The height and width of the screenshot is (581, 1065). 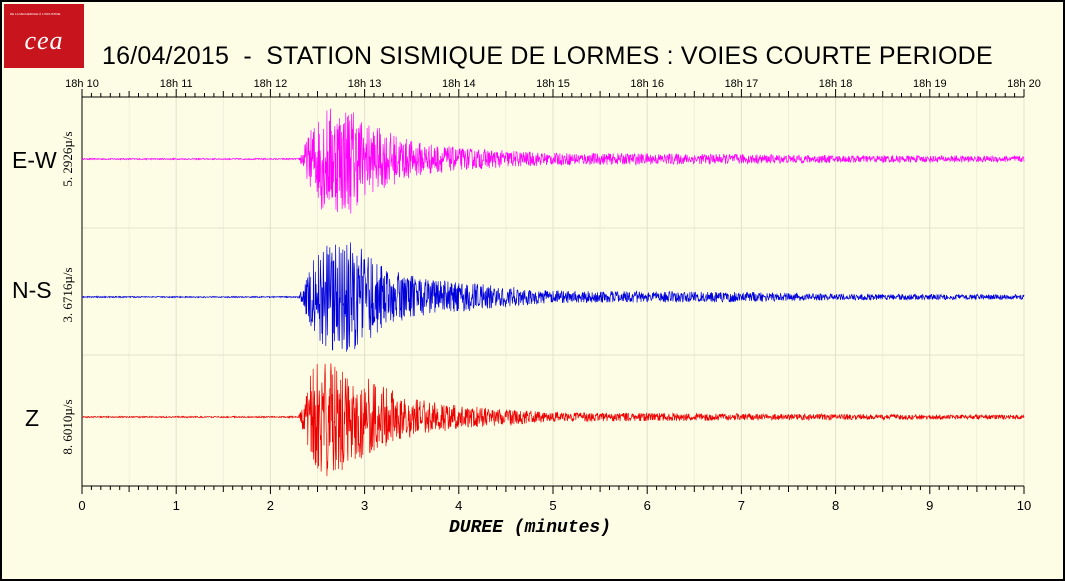 I want to click on bottom-axis-tick-label: 6, so click(x=647, y=505).